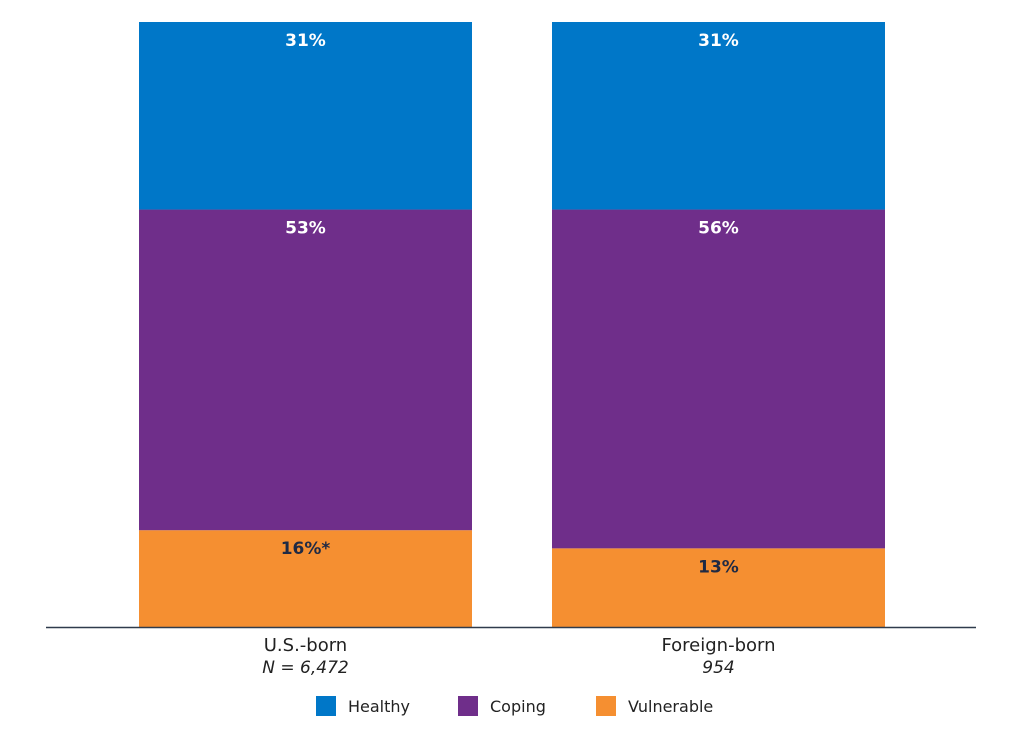  What do you see at coordinates (606, 706) in the screenshot?
I see `legend-swatch-vulnerable` at bounding box center [606, 706].